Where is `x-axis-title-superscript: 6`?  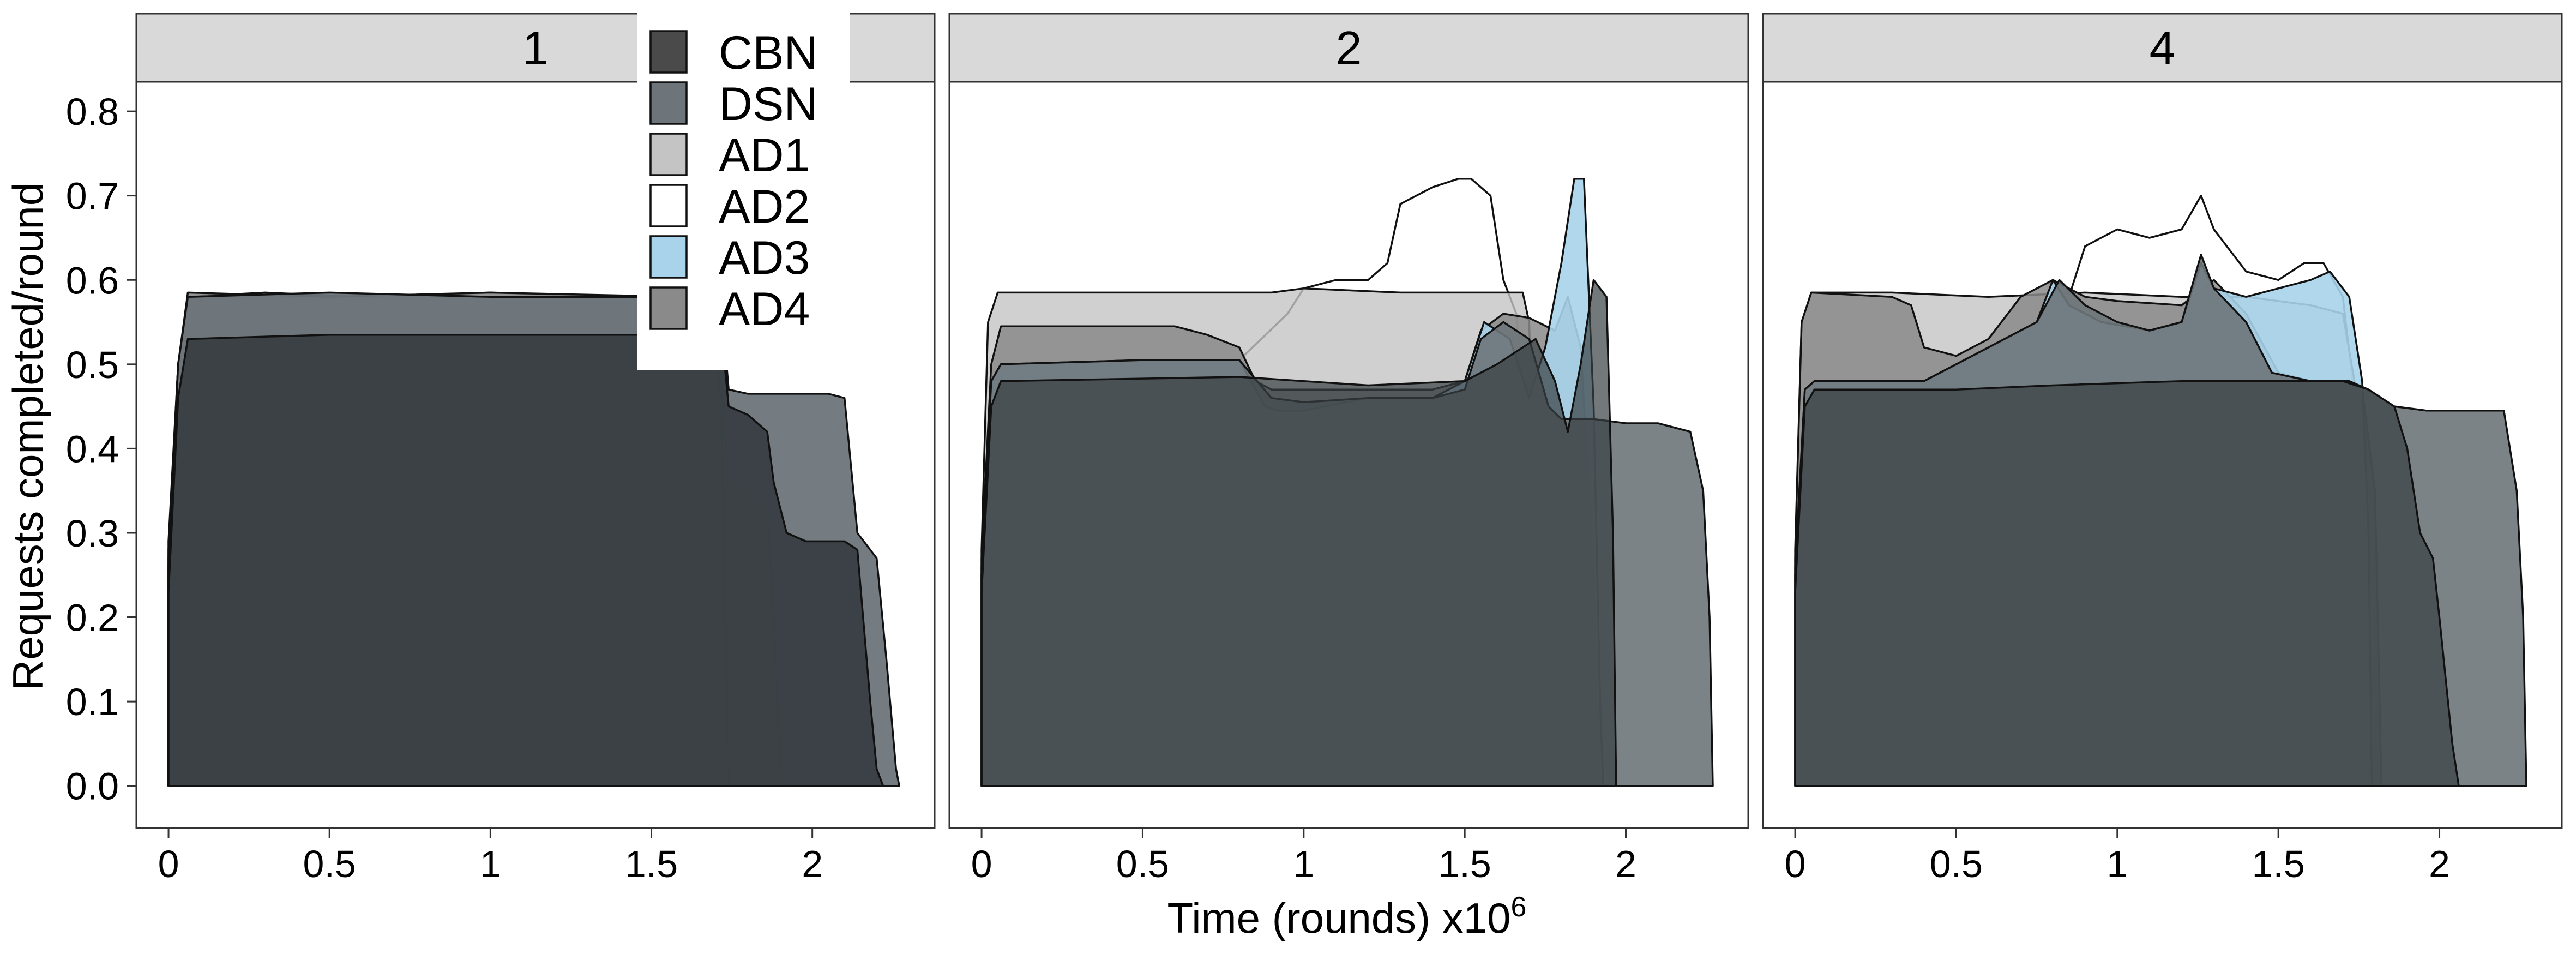 x-axis-title-superscript: 6 is located at coordinates (1519, 907).